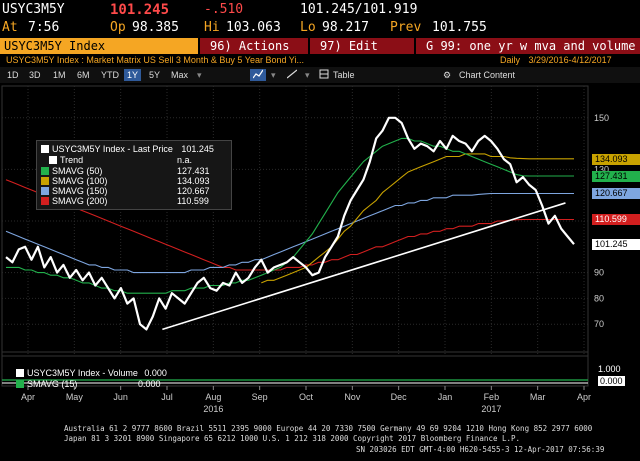 This screenshot has height=461, width=640. What do you see at coordinates (10, 27) in the screenshot?
I see `time-label: At` at bounding box center [10, 27].